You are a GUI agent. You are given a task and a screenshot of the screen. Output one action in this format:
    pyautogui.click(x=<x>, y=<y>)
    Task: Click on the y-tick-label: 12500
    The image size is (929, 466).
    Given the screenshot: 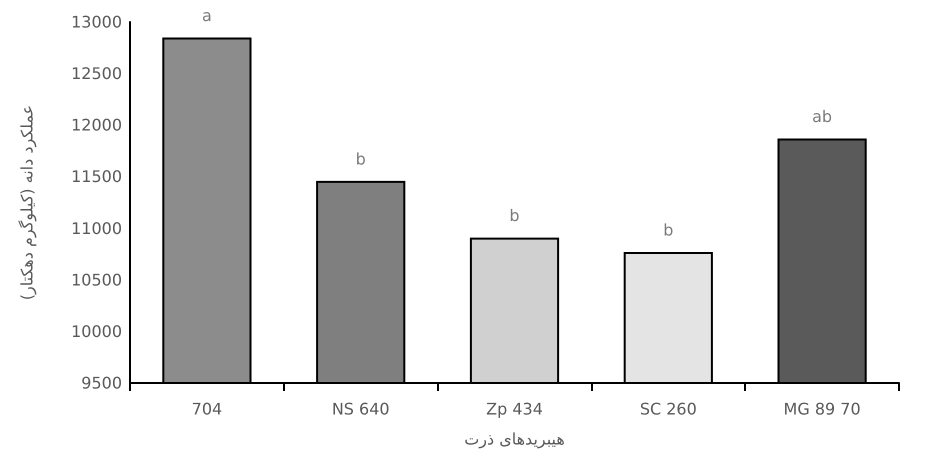 What is the action you would take?
    pyautogui.click(x=96, y=74)
    